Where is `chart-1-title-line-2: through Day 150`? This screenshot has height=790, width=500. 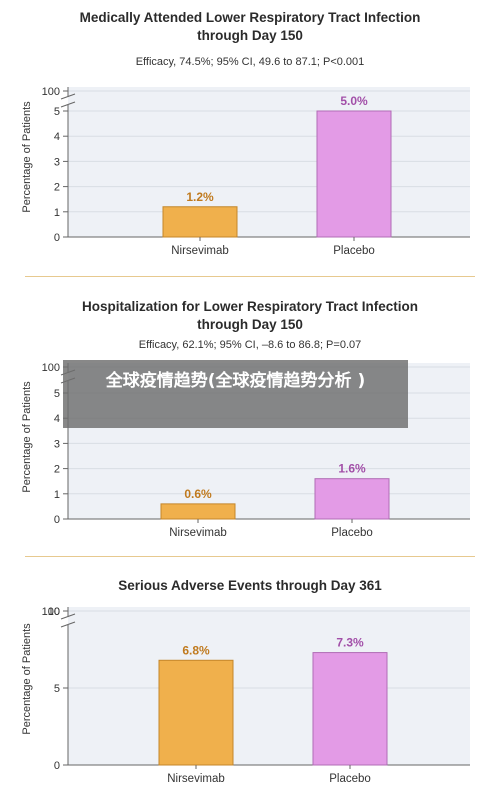
chart-1-title-line-2: through Day 150 is located at coordinates (250, 35).